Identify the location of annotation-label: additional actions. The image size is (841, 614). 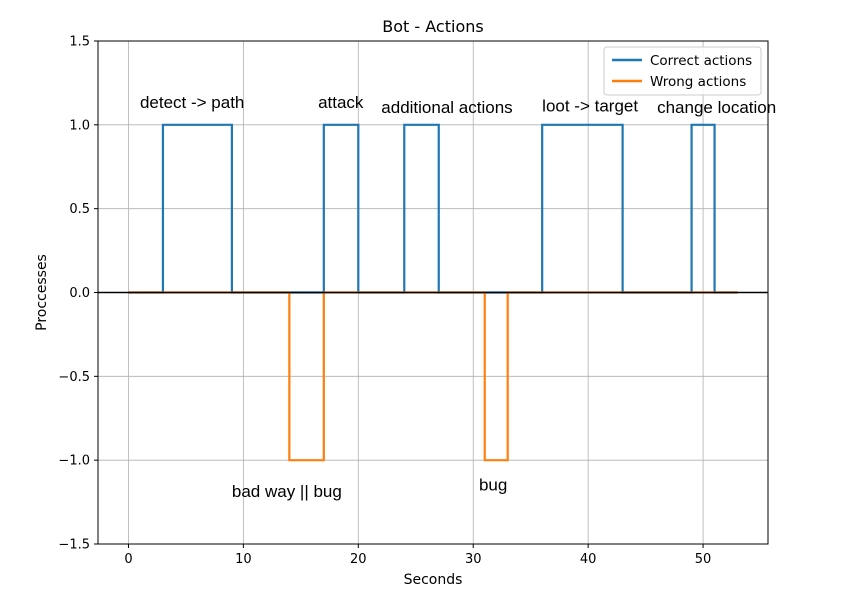
(446, 107).